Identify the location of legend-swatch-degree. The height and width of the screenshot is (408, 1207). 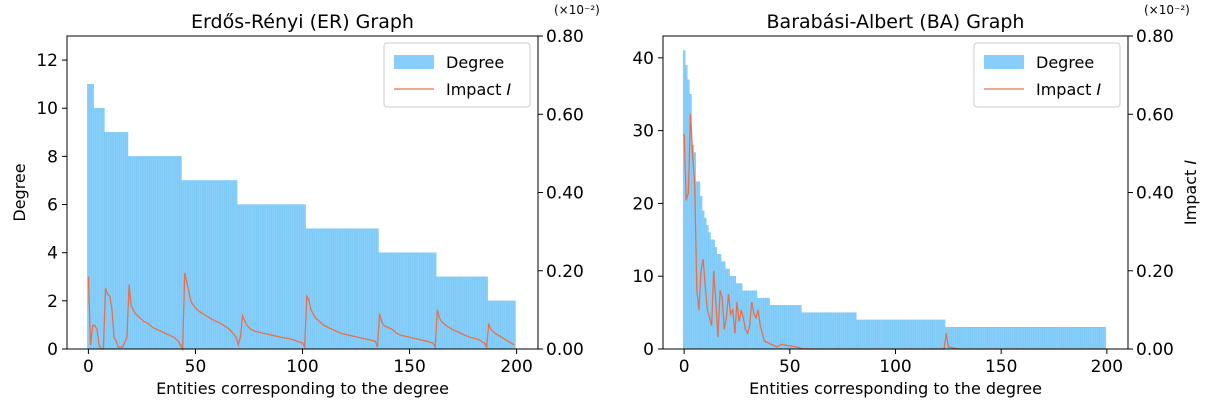
(414, 62).